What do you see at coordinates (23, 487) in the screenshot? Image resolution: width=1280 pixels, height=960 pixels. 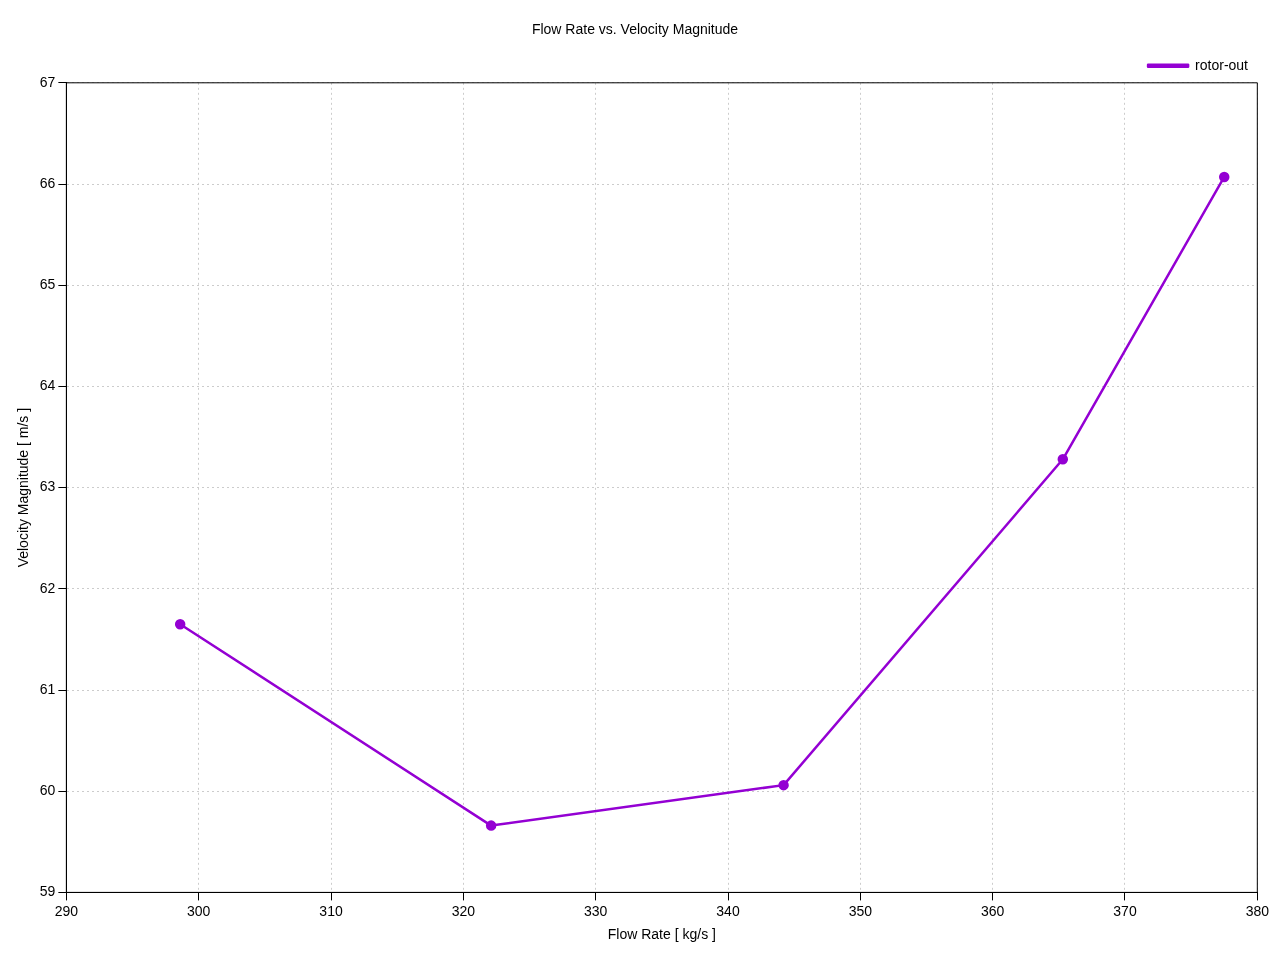 I see `y-axis-title: Velocity Magnitude [ m/s ]` at bounding box center [23, 487].